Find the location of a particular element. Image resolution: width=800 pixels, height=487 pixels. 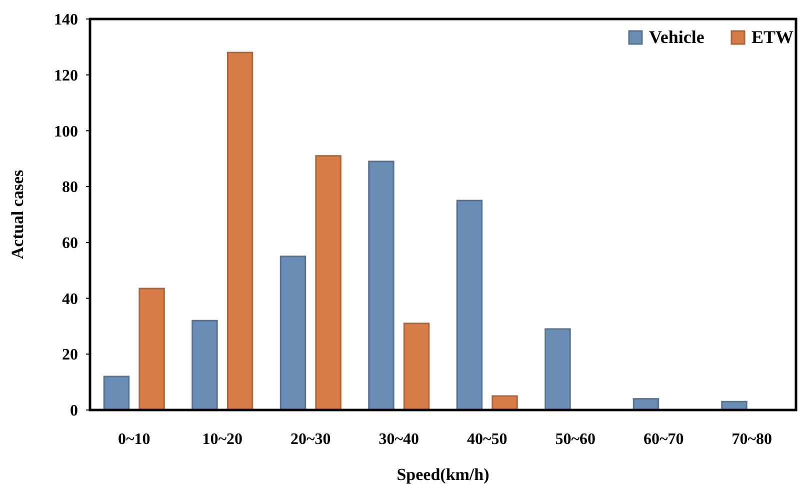

legend-label: ETW is located at coordinates (773, 37).